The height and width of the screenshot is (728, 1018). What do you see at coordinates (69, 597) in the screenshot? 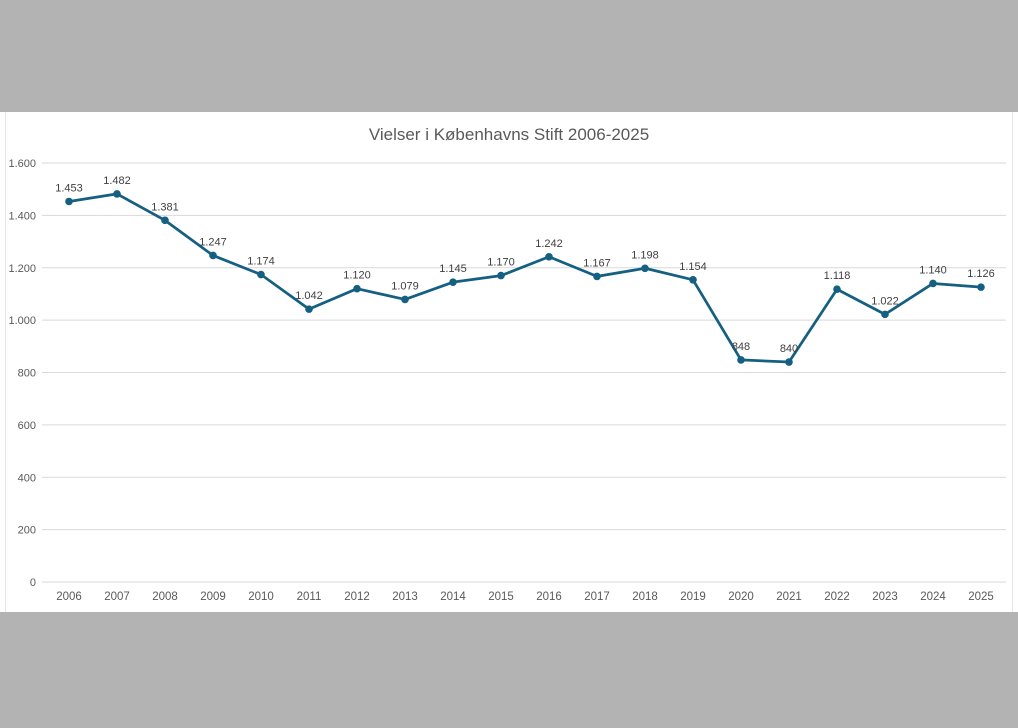
I see `x-axis-tick: 2006` at bounding box center [69, 597].